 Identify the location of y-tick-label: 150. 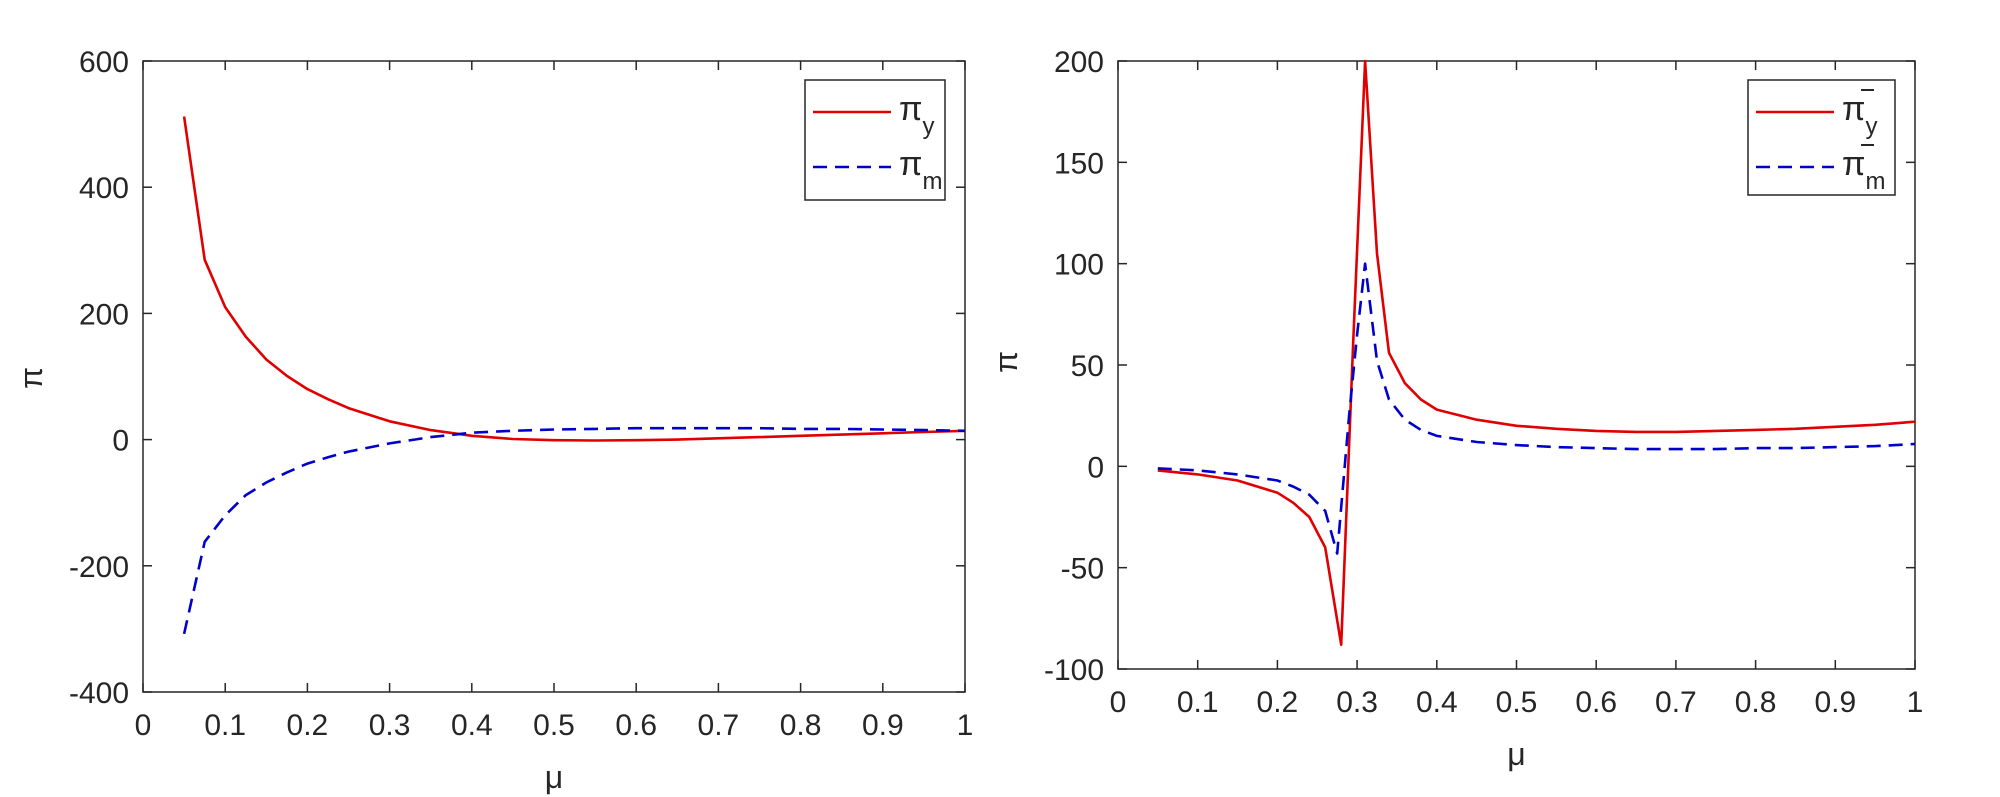
(1079, 163).